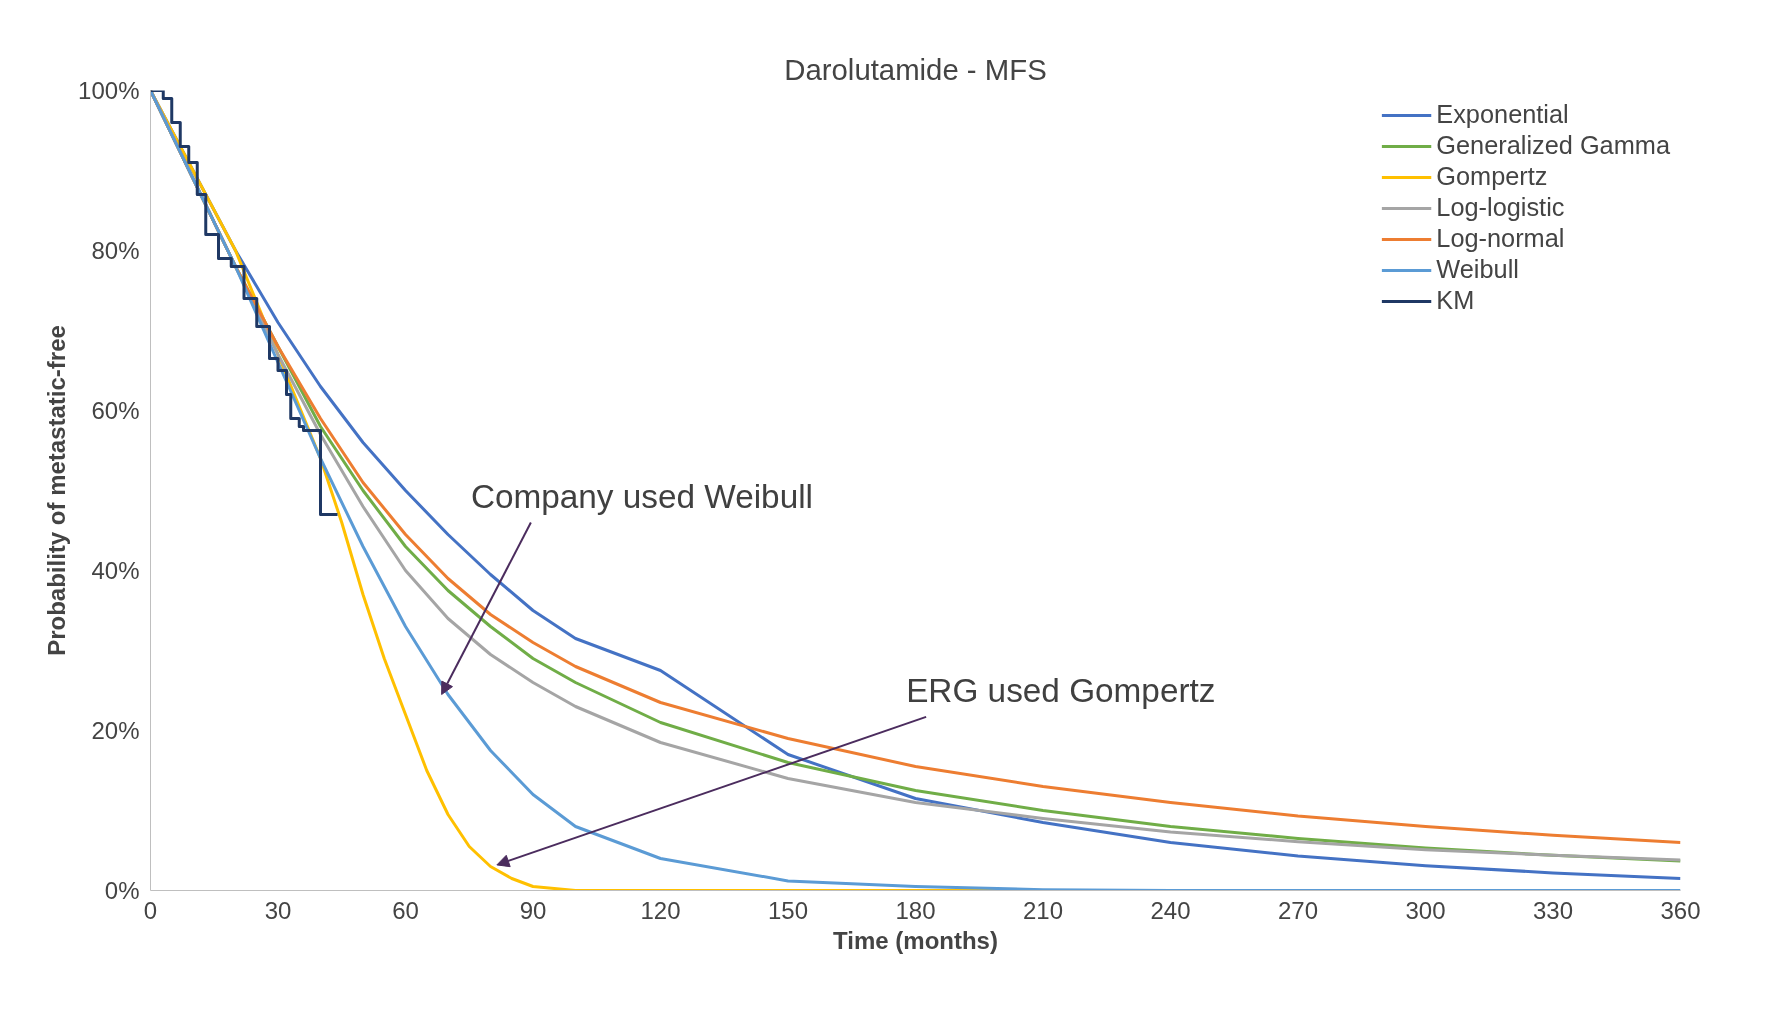 The image size is (1783, 1025). Describe the element at coordinates (115, 250) in the screenshot. I see `y-tick-label: 80%` at that location.